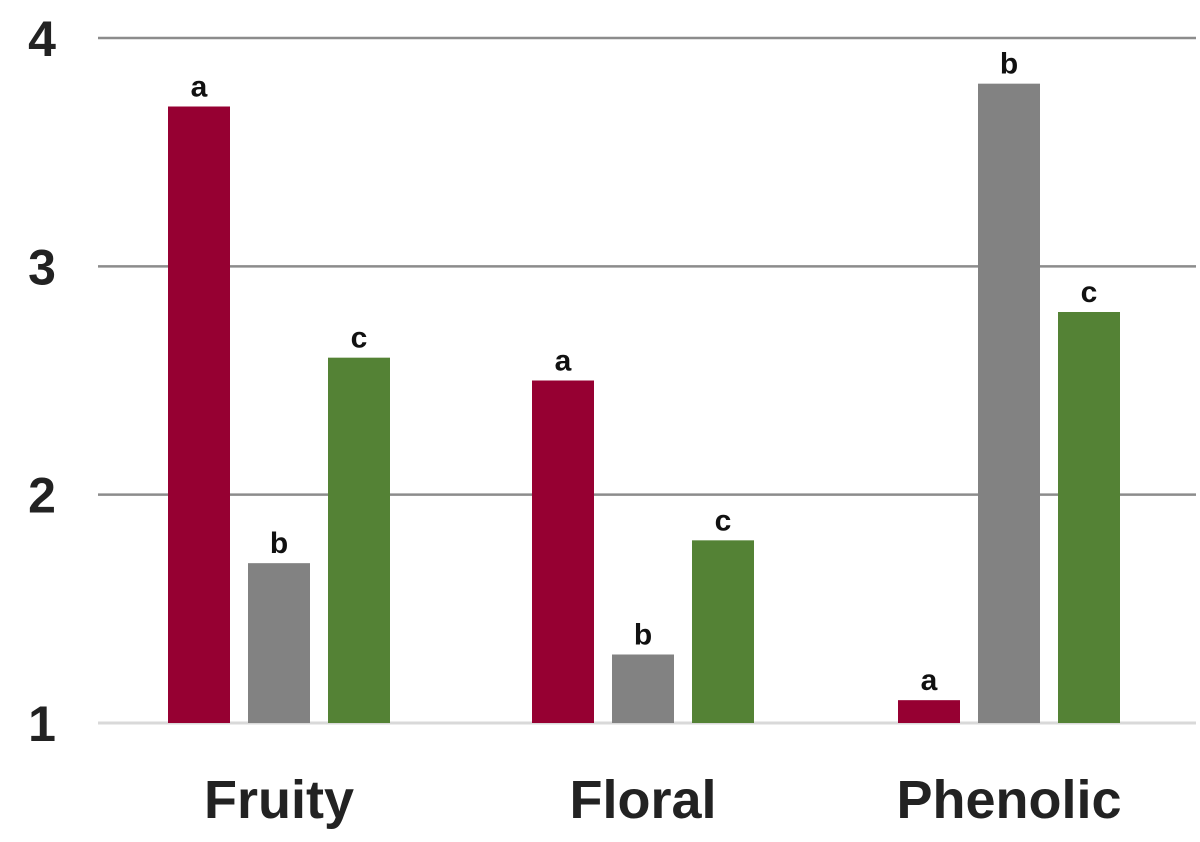 The height and width of the screenshot is (842, 1200). I want to click on y-axis-ticks: 1 2 3 4, so click(42, 381).